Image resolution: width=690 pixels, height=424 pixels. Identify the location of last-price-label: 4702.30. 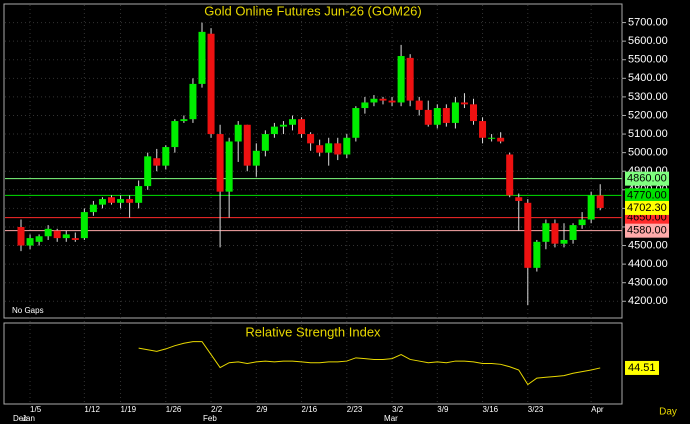
(647, 208).